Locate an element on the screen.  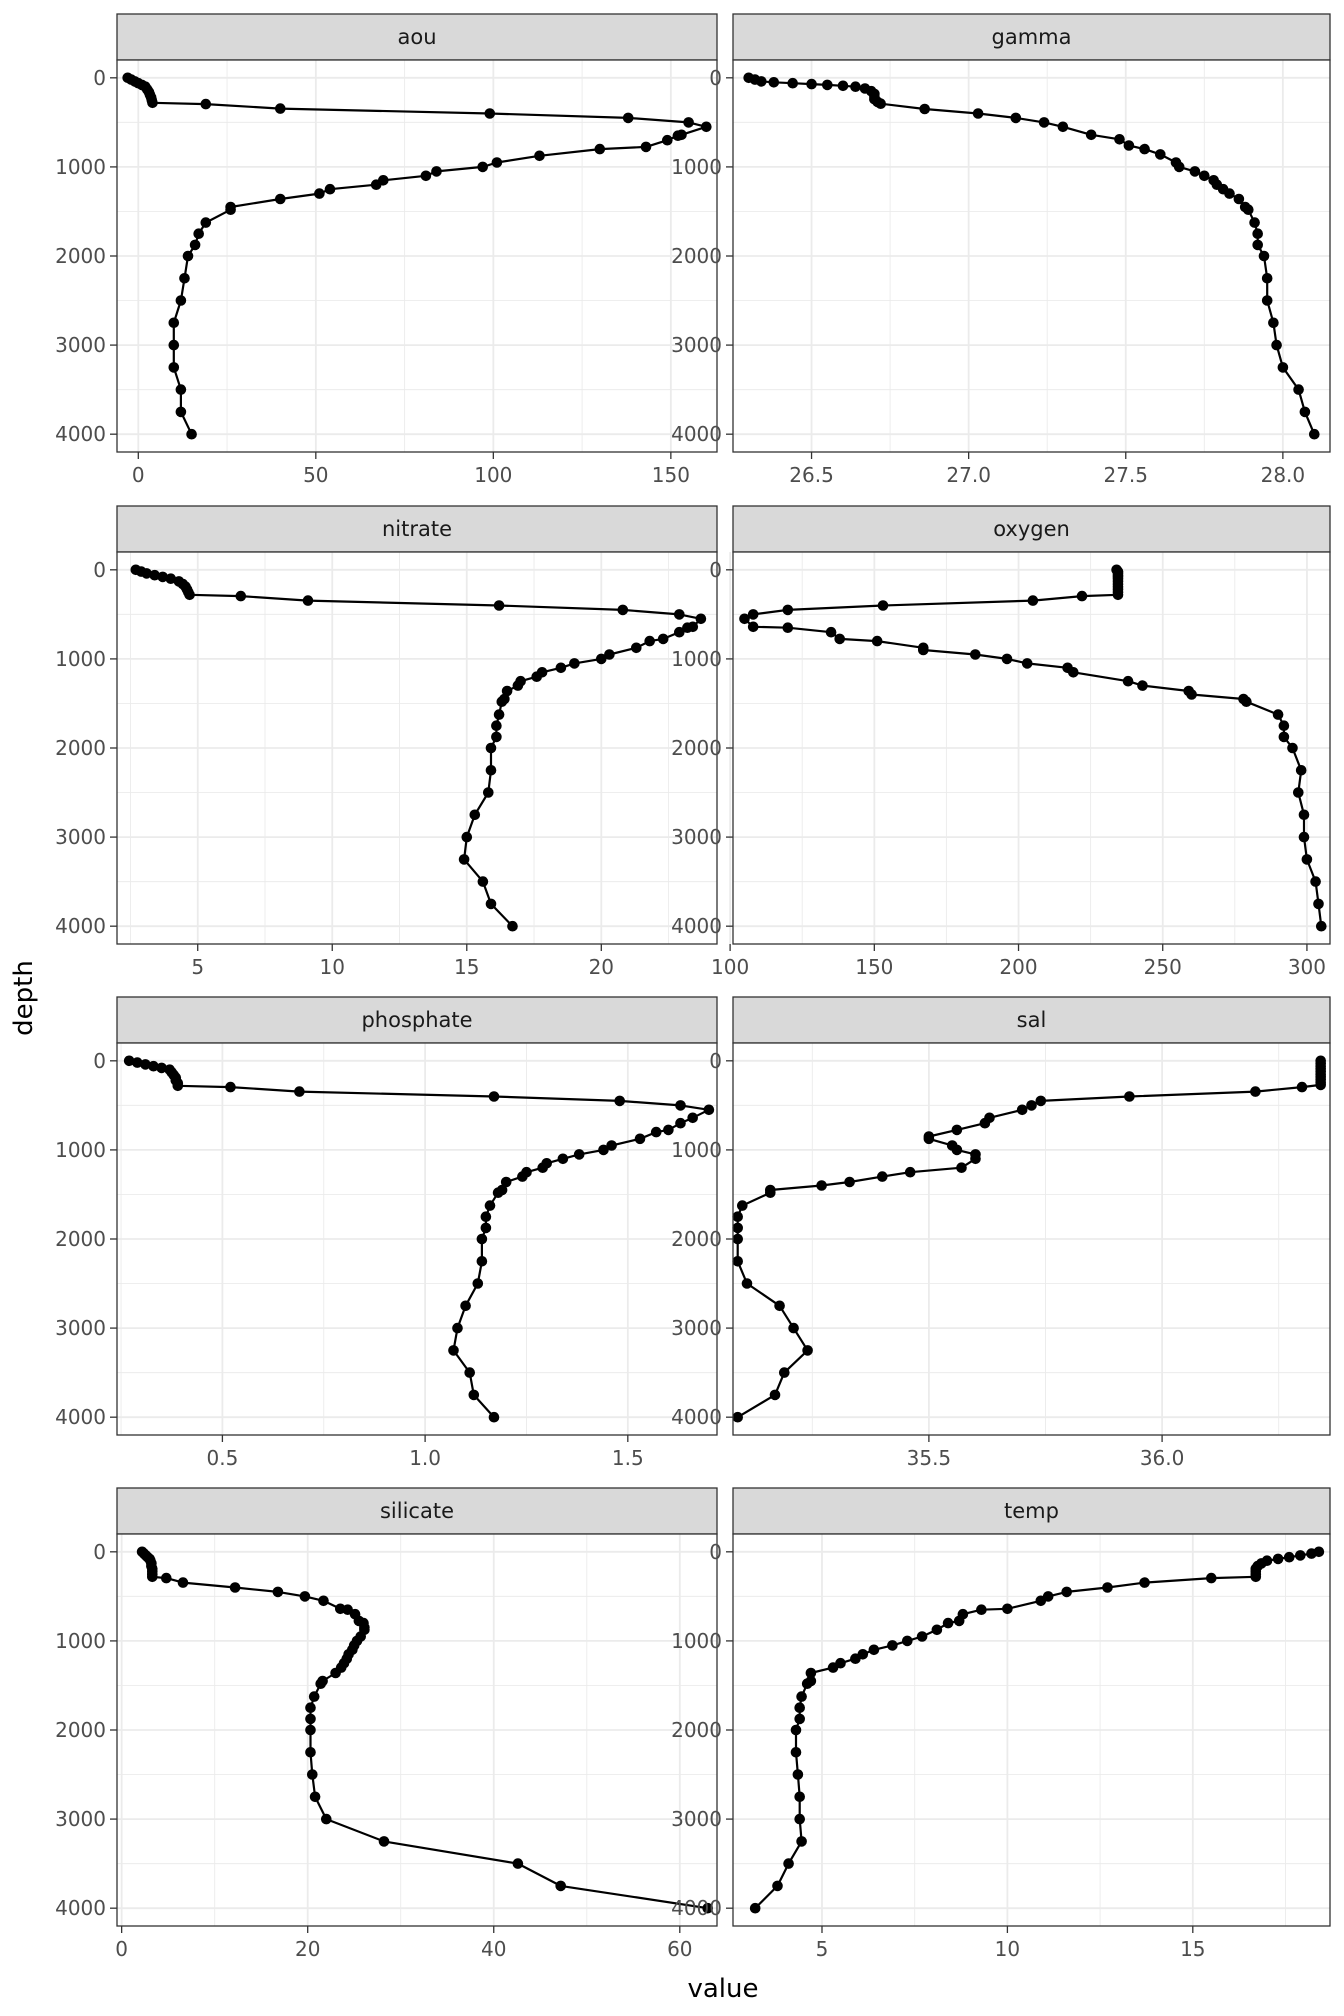
x-tick-label: 10 is located at coordinates (332, 967).